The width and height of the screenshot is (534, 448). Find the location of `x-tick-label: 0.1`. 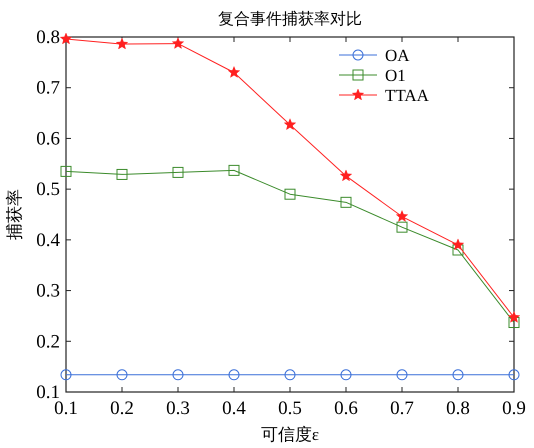

x-tick-label: 0.1 is located at coordinates (66, 408).